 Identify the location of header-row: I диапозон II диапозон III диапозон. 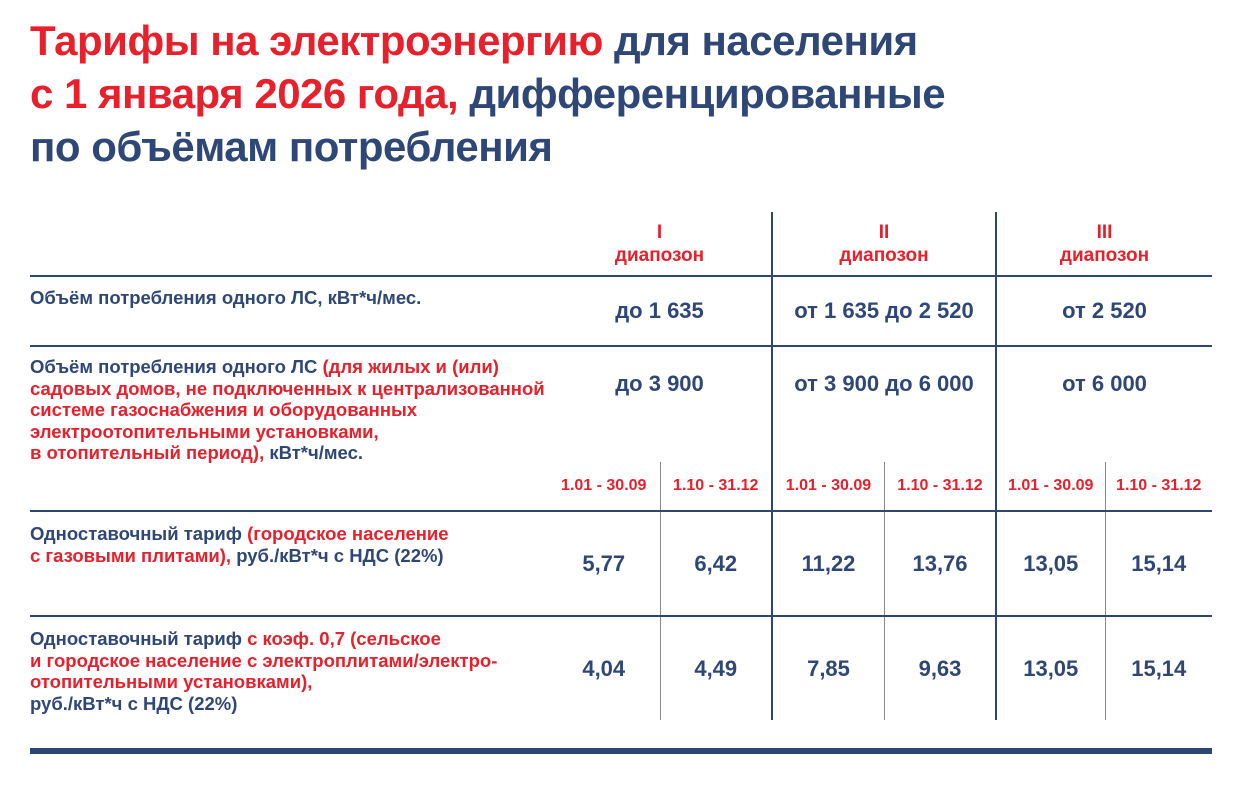
(621, 243).